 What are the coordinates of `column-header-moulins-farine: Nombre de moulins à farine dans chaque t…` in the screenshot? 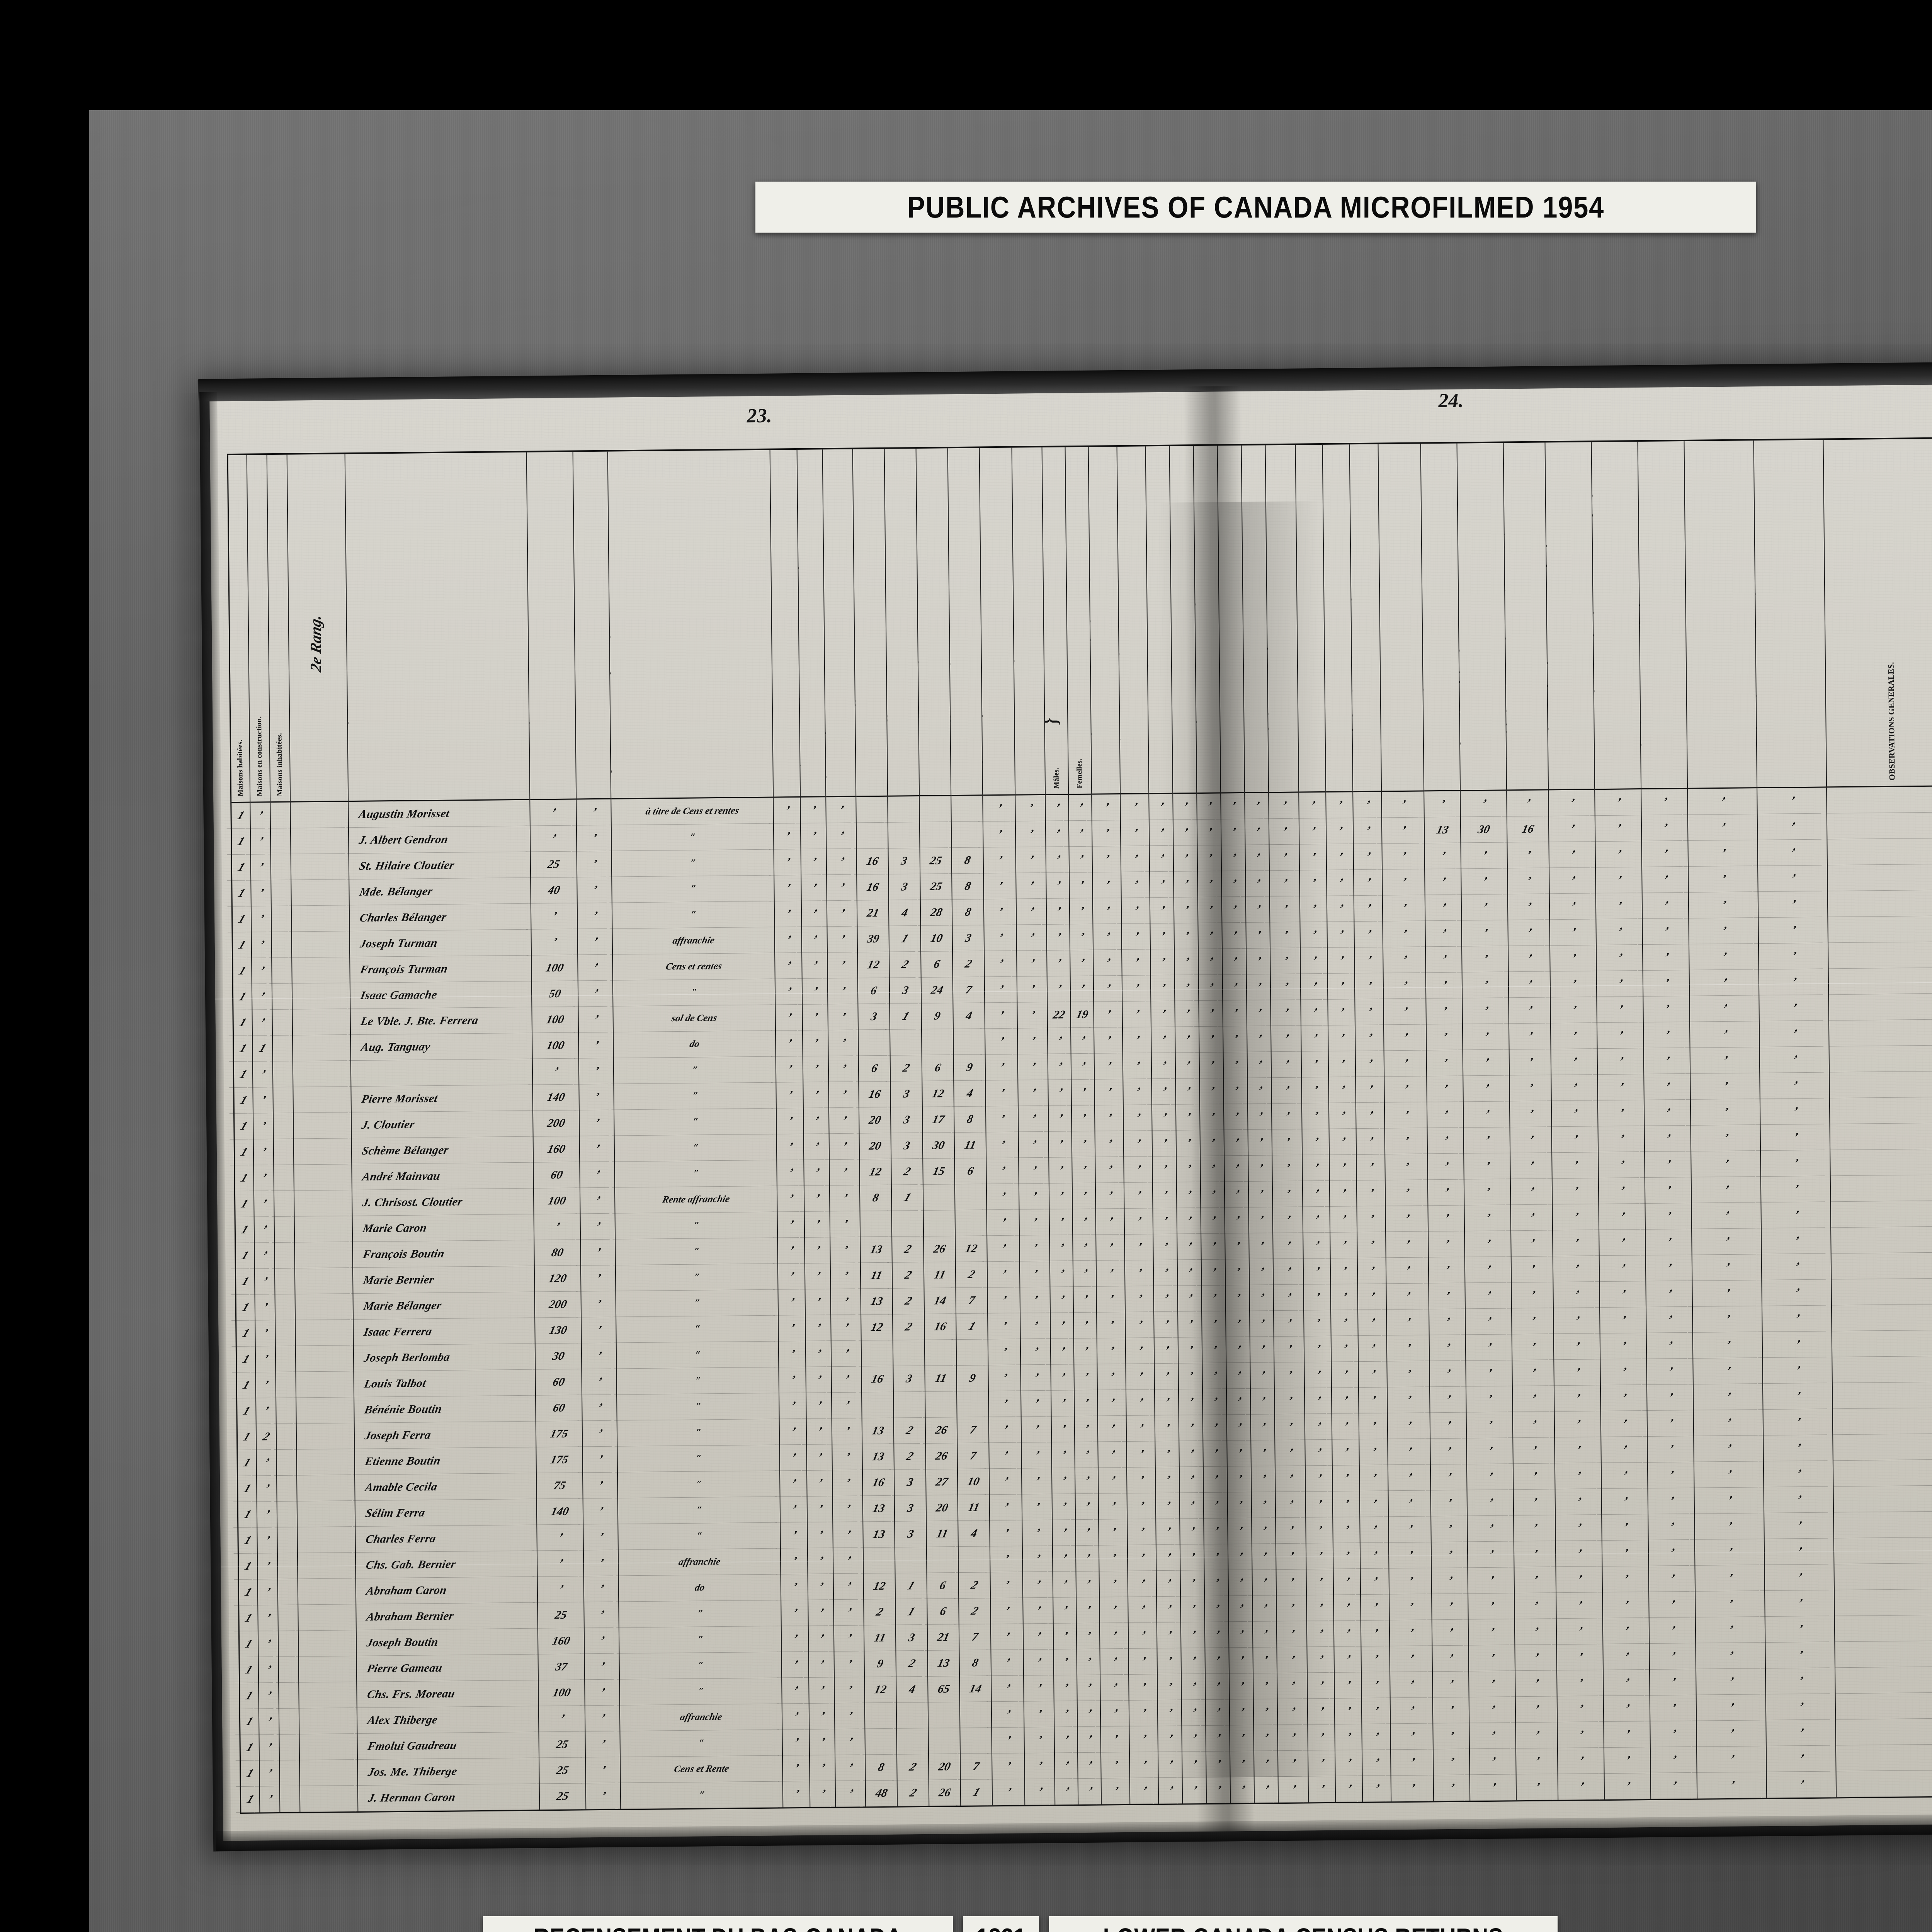 It's located at (1159, 620).